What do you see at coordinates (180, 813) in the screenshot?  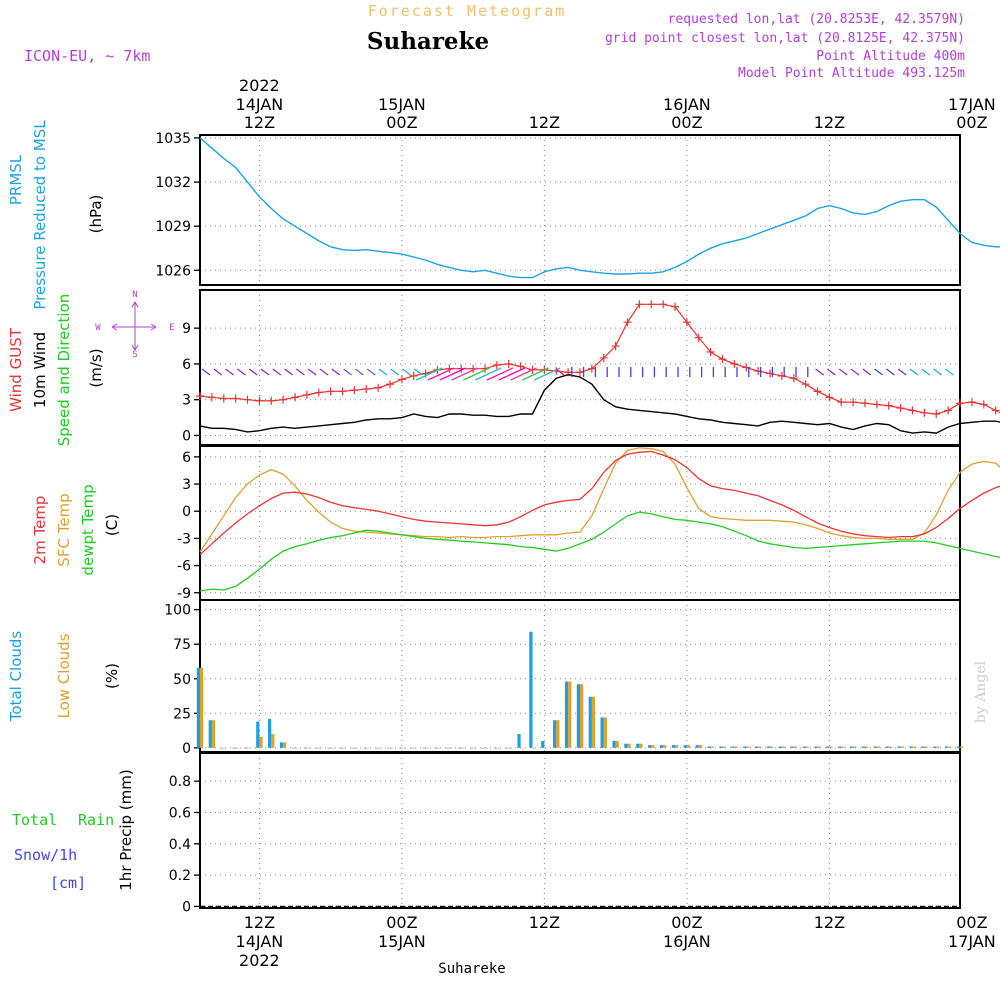 I see `precip-ytick-label: 0.6` at bounding box center [180, 813].